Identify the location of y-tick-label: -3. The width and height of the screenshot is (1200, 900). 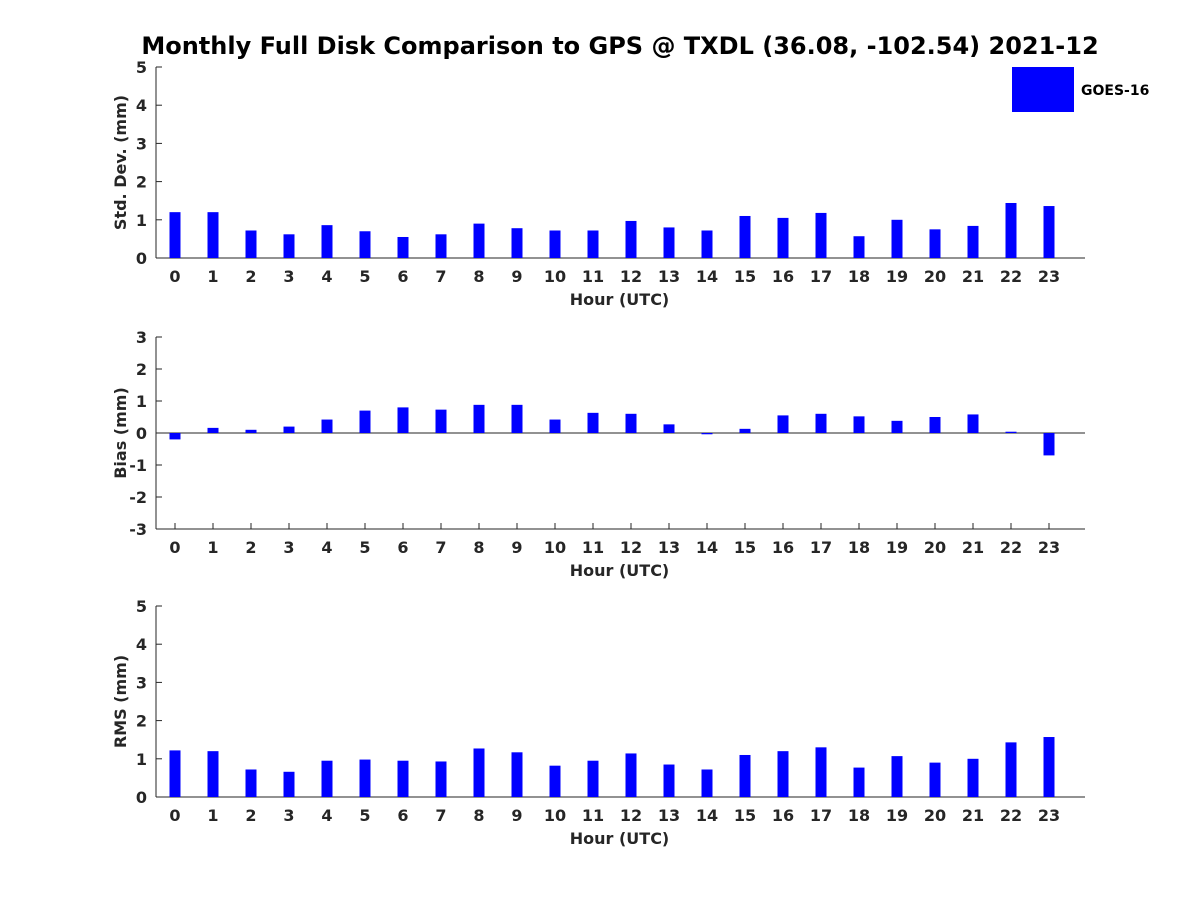
(138, 529).